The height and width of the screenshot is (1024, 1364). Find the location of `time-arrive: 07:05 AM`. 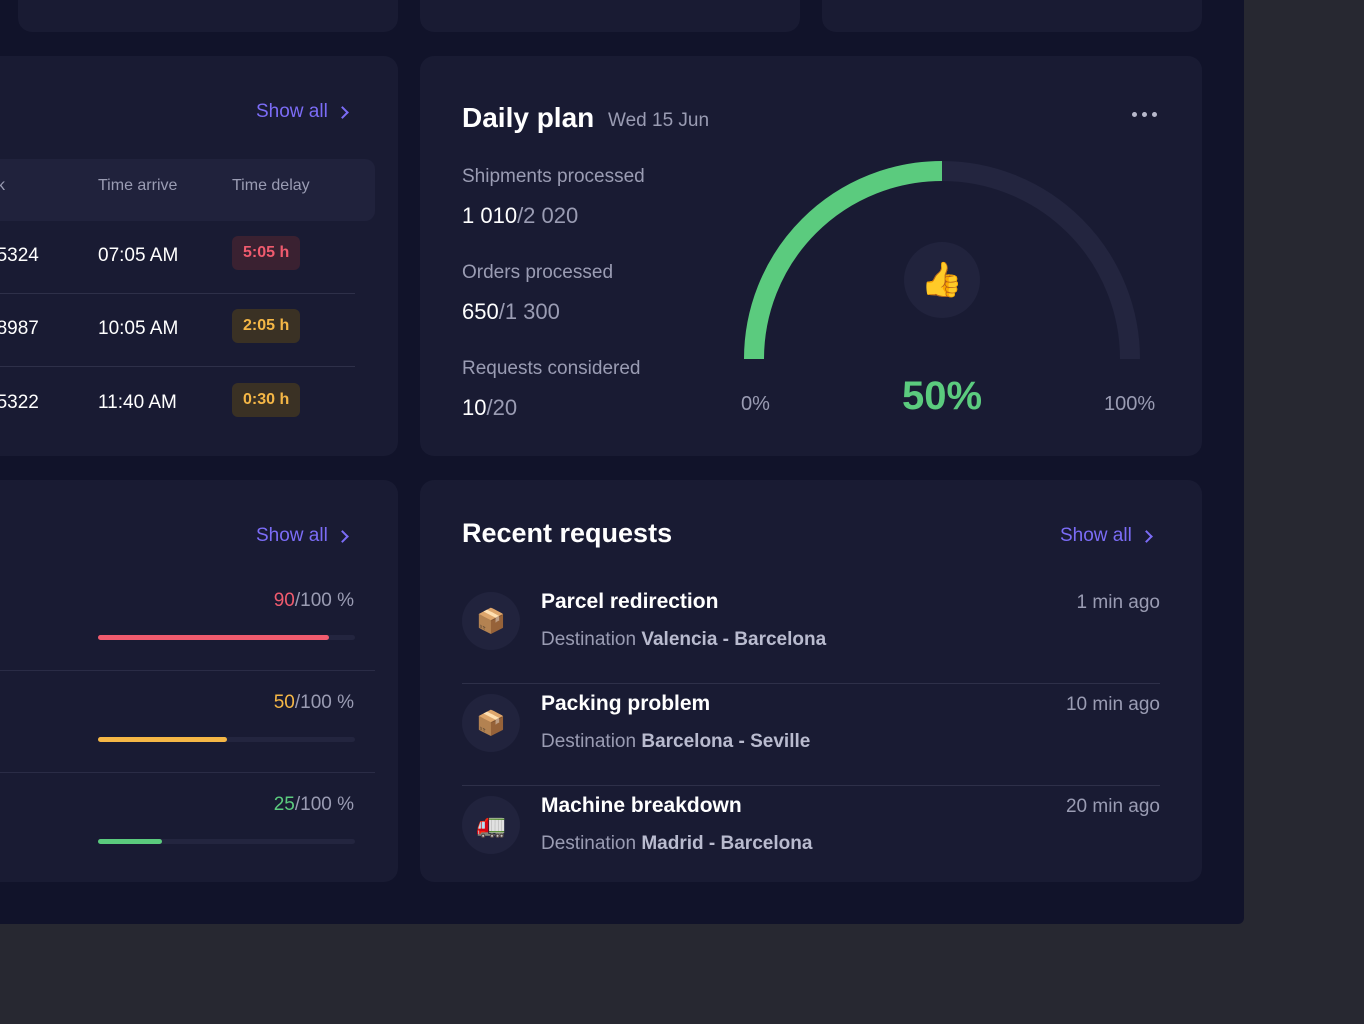

time-arrive: 07:05 AM is located at coordinates (138, 255).